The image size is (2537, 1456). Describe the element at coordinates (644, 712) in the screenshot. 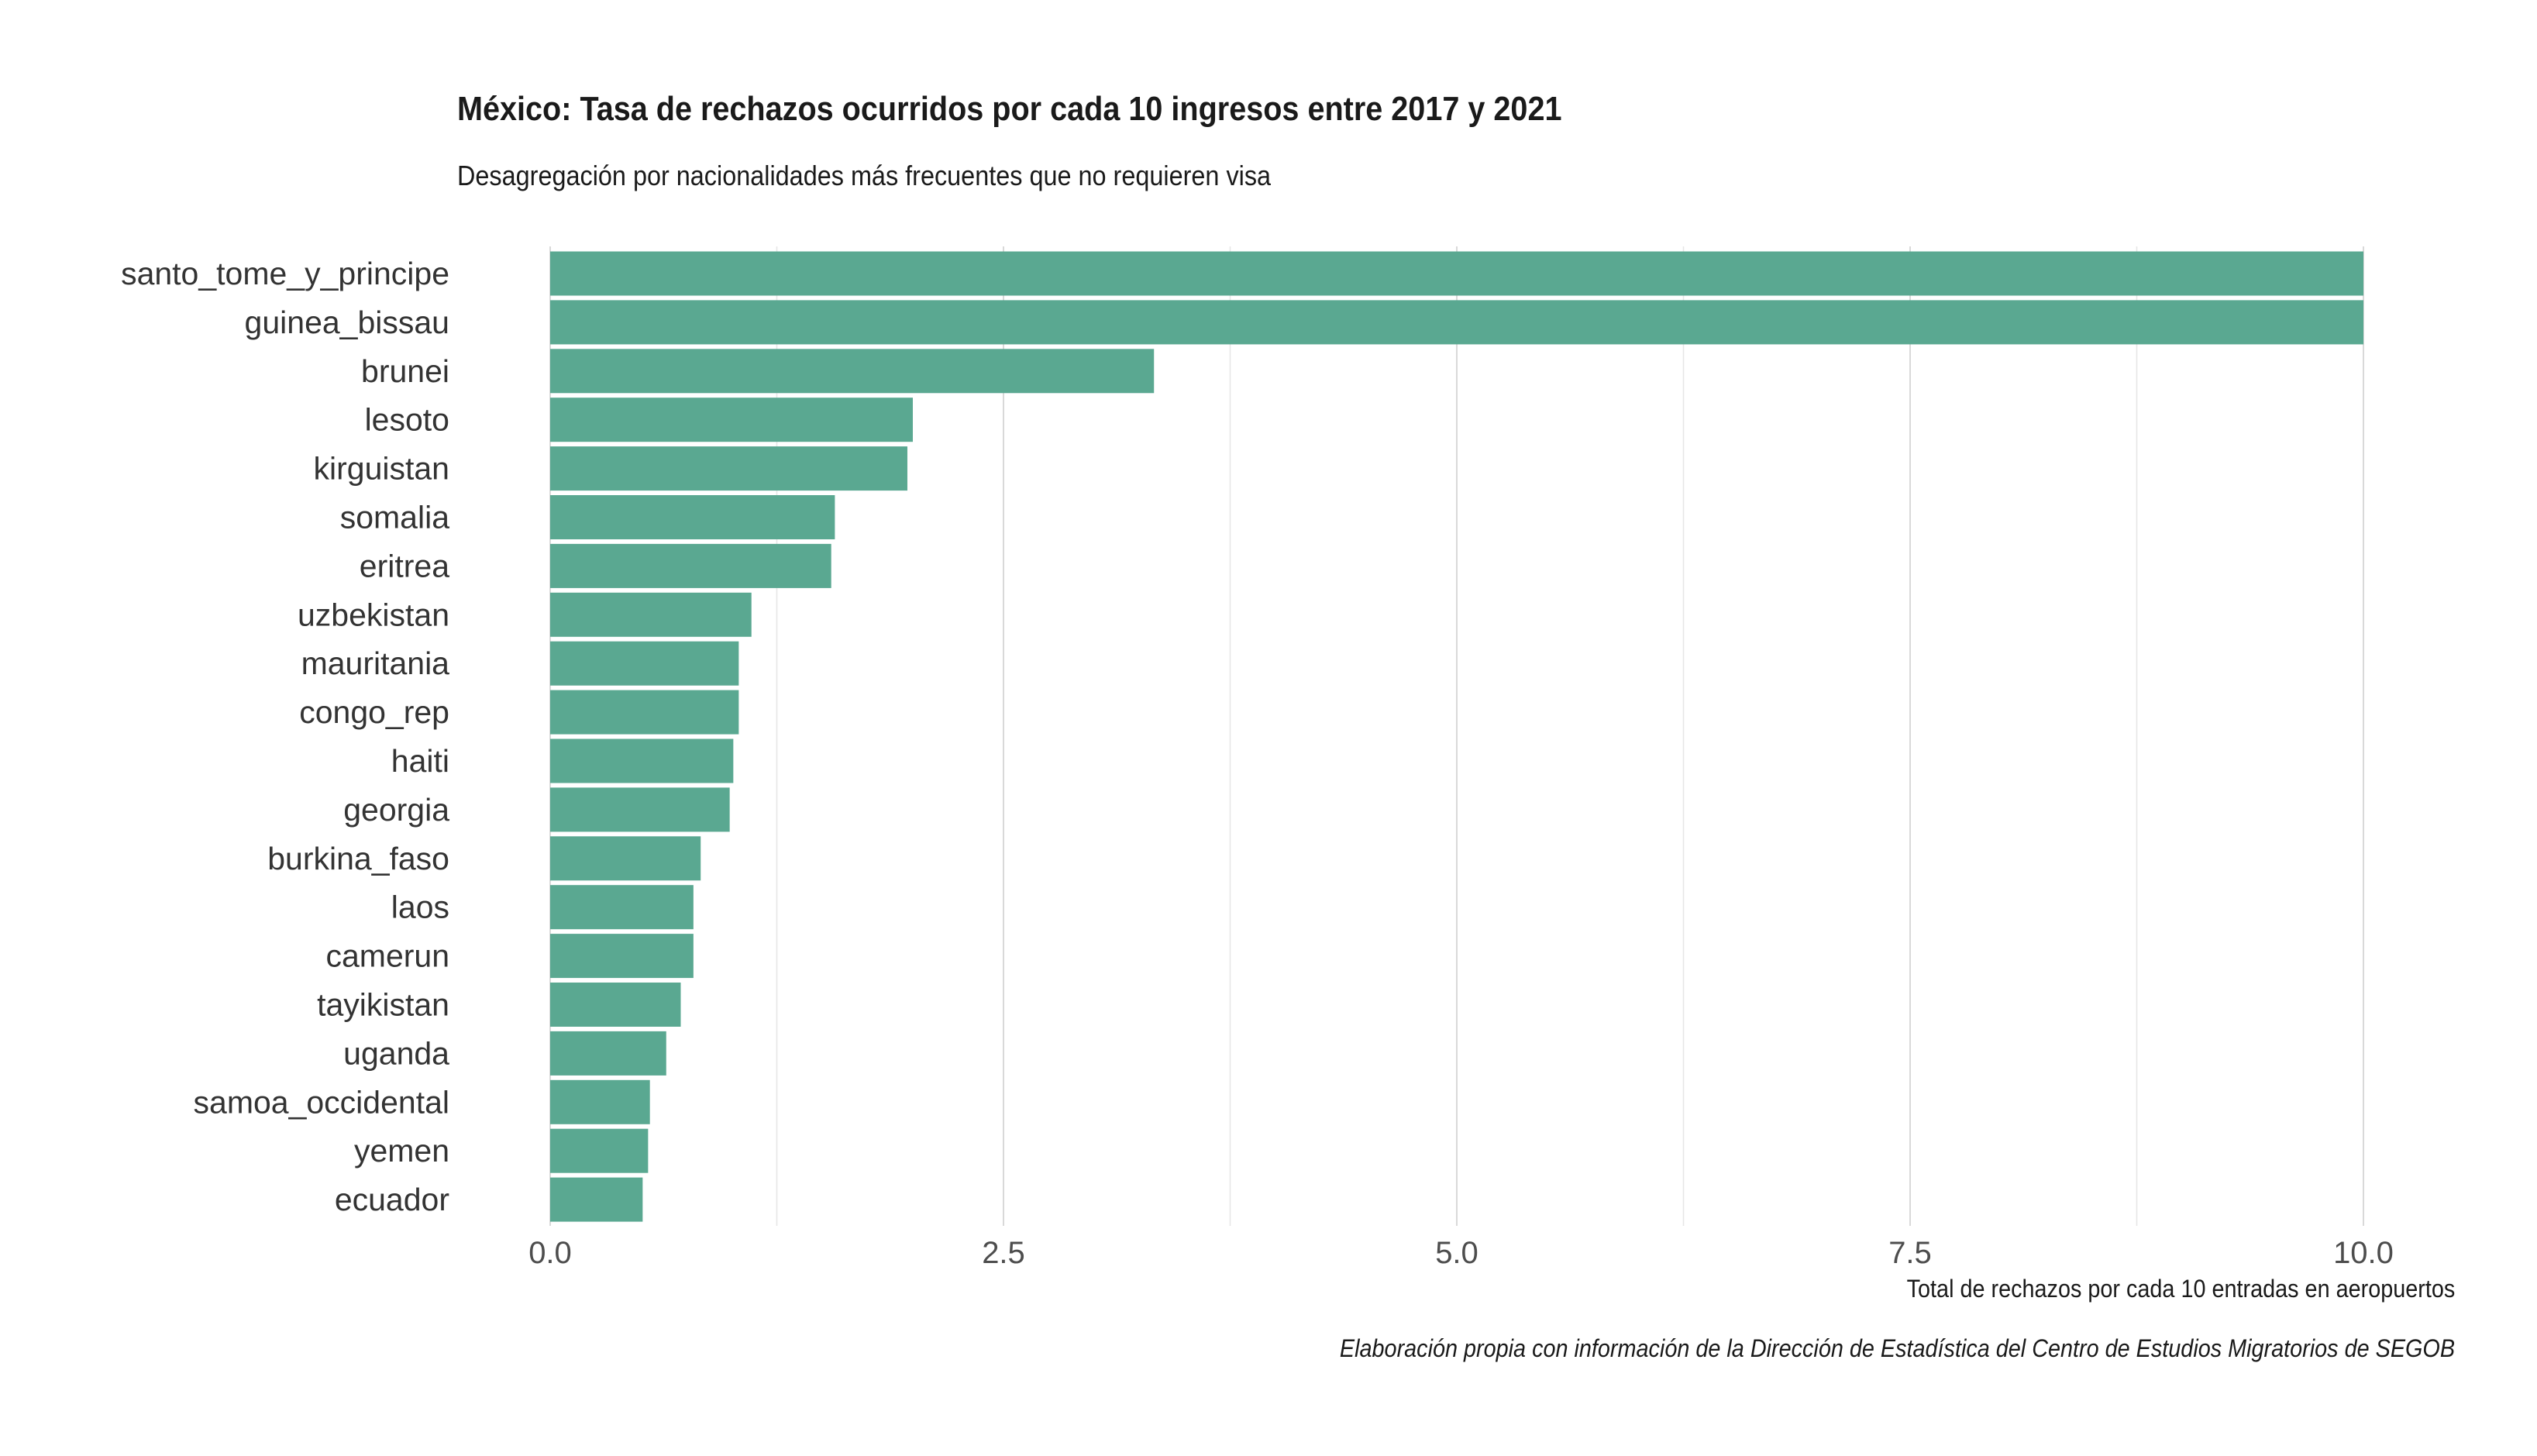

I see `bar-congo_rep` at that location.